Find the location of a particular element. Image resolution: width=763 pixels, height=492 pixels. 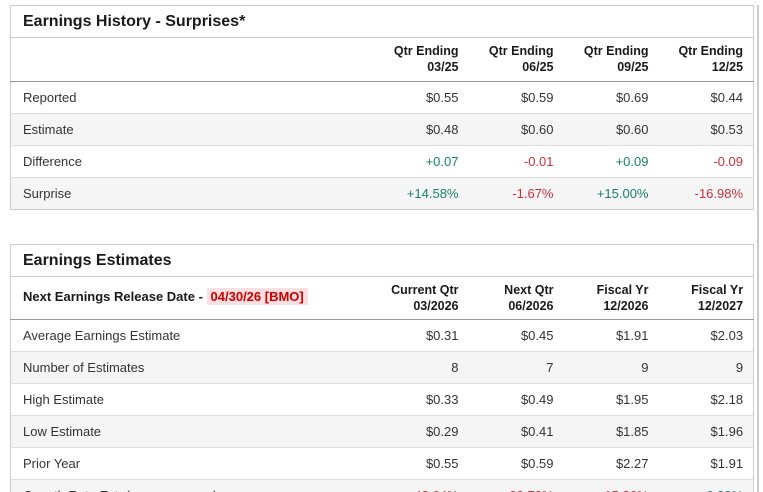

row-label: Low Estimate is located at coordinates (192, 431).